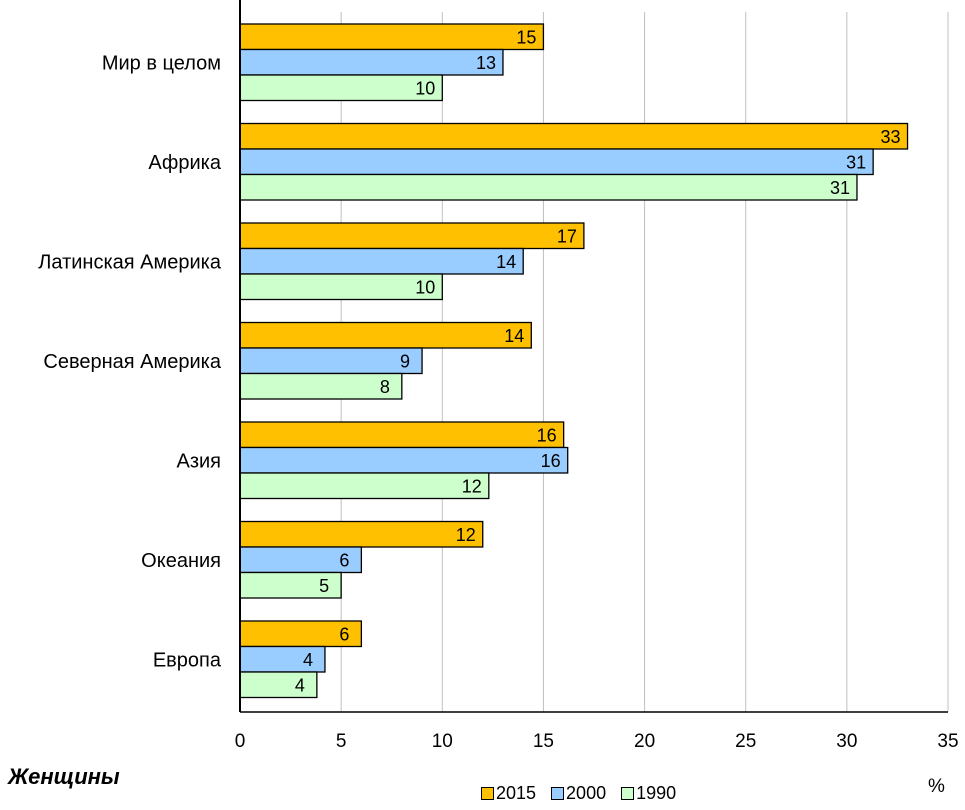  I want to click on category-label: Мир в целом, so click(161, 64).